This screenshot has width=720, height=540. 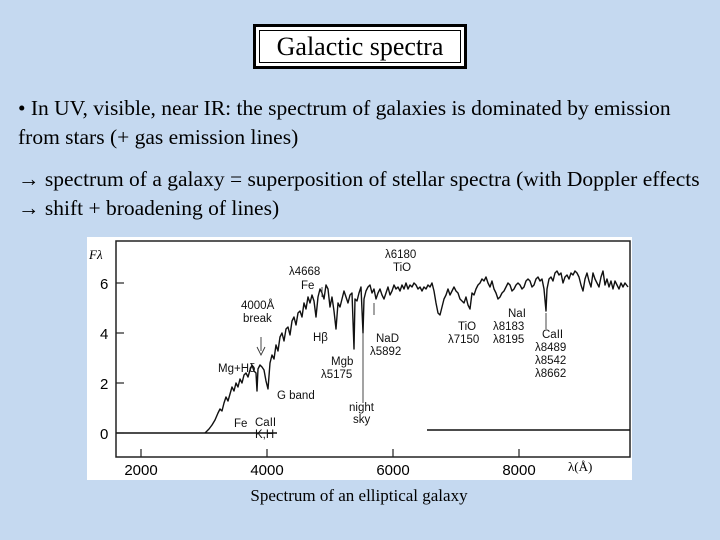 What do you see at coordinates (236, 369) in the screenshot?
I see `annotation-mg-h: Mg+Hδ` at bounding box center [236, 369].